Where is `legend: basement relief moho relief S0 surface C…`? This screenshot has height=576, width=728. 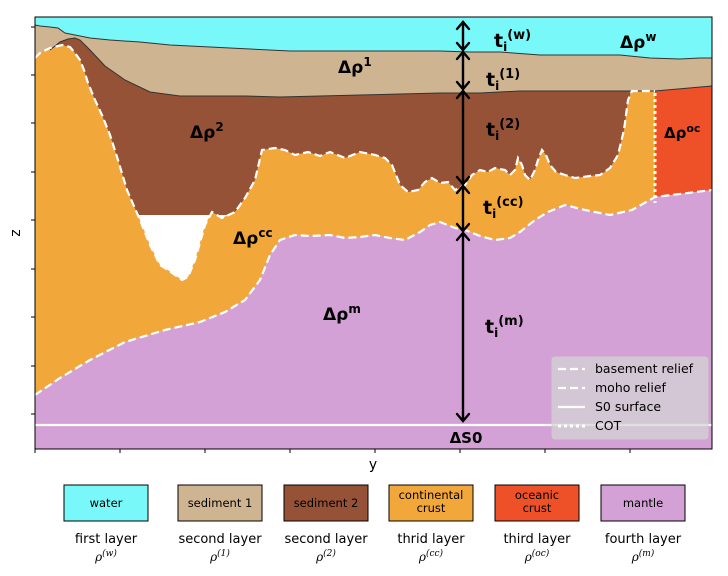 legend: basement relief moho relief S0 surface C… is located at coordinates (630, 398).